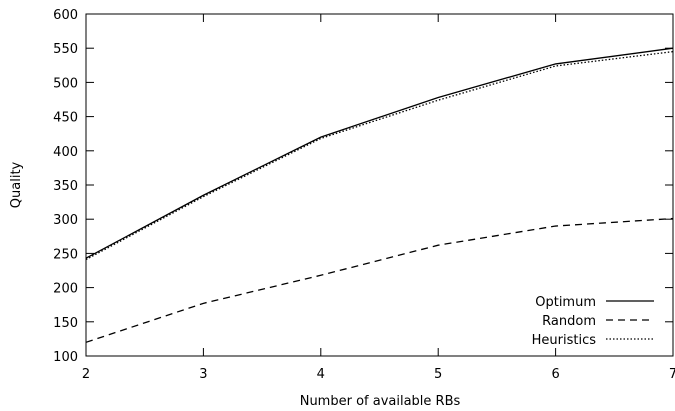 The width and height of the screenshot is (675, 411). I want to click on x-tick-label: 6, so click(555, 374).